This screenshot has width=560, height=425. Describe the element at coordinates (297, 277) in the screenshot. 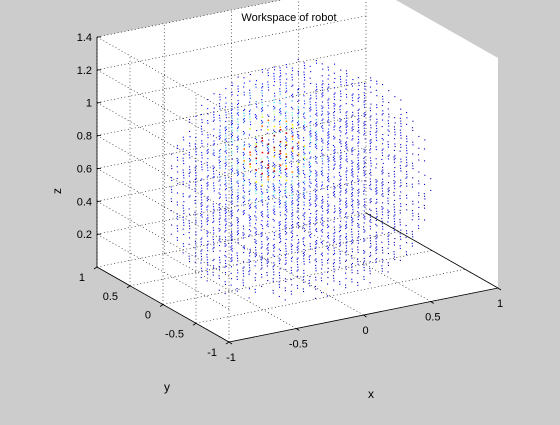

I see `grid-line-floor-y` at that location.